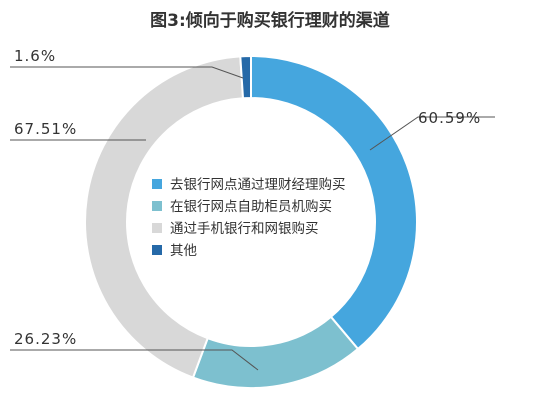 Image resolution: width=540 pixels, height=417 pixels. What do you see at coordinates (45, 129) in the screenshot?
I see `value-label-3: 67.51%` at bounding box center [45, 129].